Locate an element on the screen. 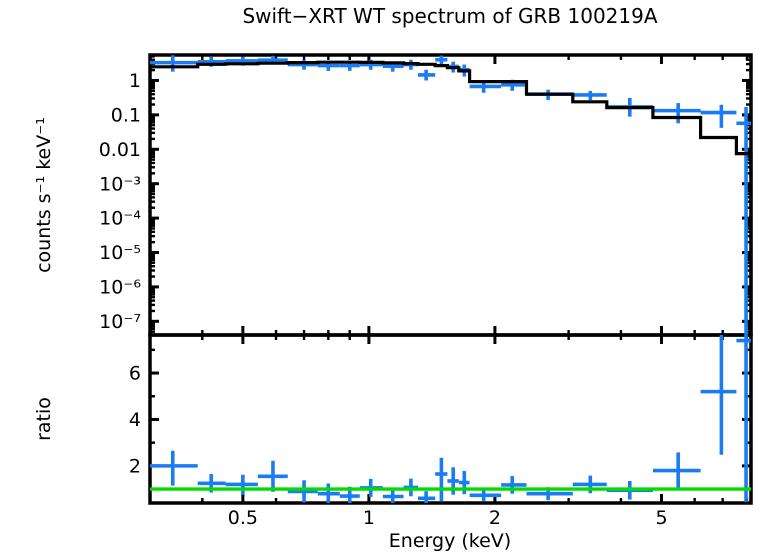 The height and width of the screenshot is (556, 758). x-axis-label: Energy (keV) is located at coordinates (450, 541).